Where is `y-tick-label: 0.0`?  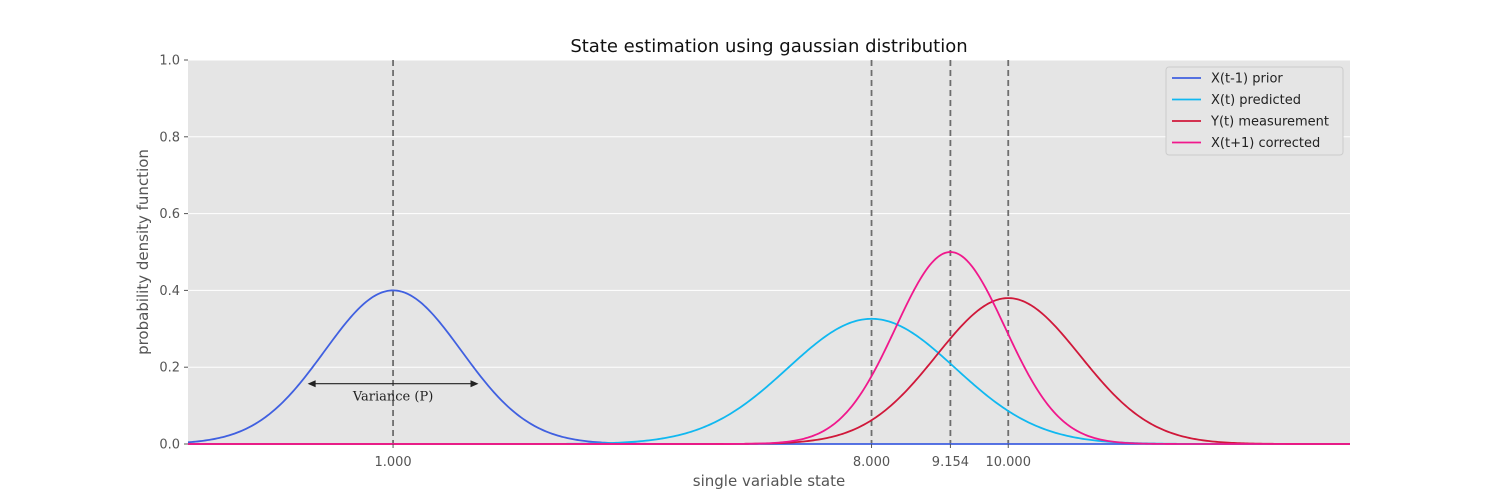 y-tick-label: 0.0 is located at coordinates (169, 445).